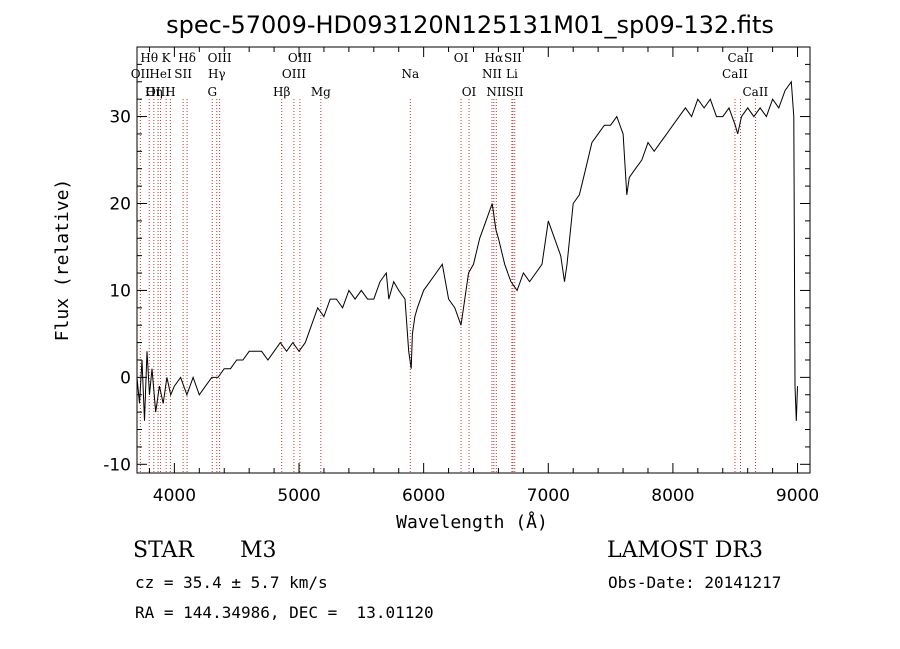 Image resolution: width=900 pixels, height=649 pixels. Describe the element at coordinates (163, 550) in the screenshot. I see `object-type: STAR` at that location.